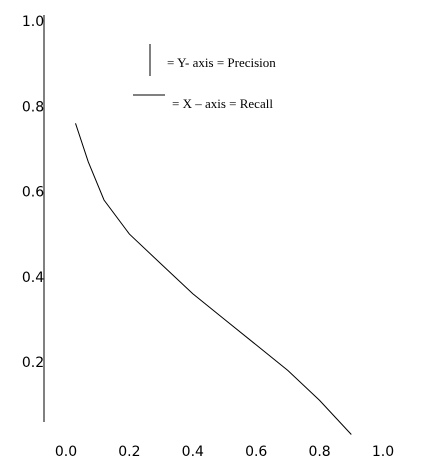 Image resolution: width=435 pixels, height=475 pixels. Describe the element at coordinates (222, 103) in the screenshot. I see `legend-x-entry: = X – axis = Recall` at that location.